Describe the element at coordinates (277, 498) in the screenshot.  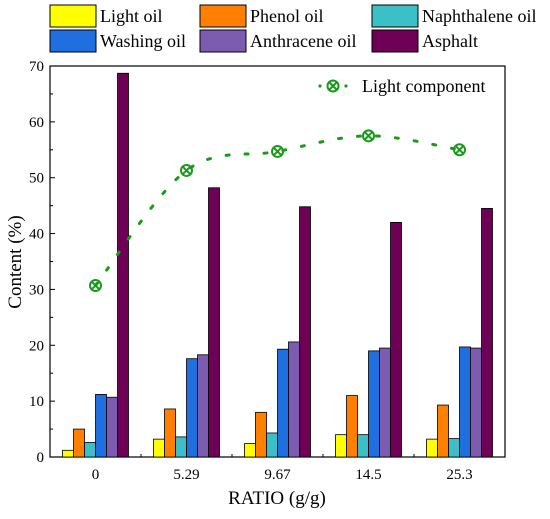
I see `x-axis-title: RATIO (g/g)` at that location.